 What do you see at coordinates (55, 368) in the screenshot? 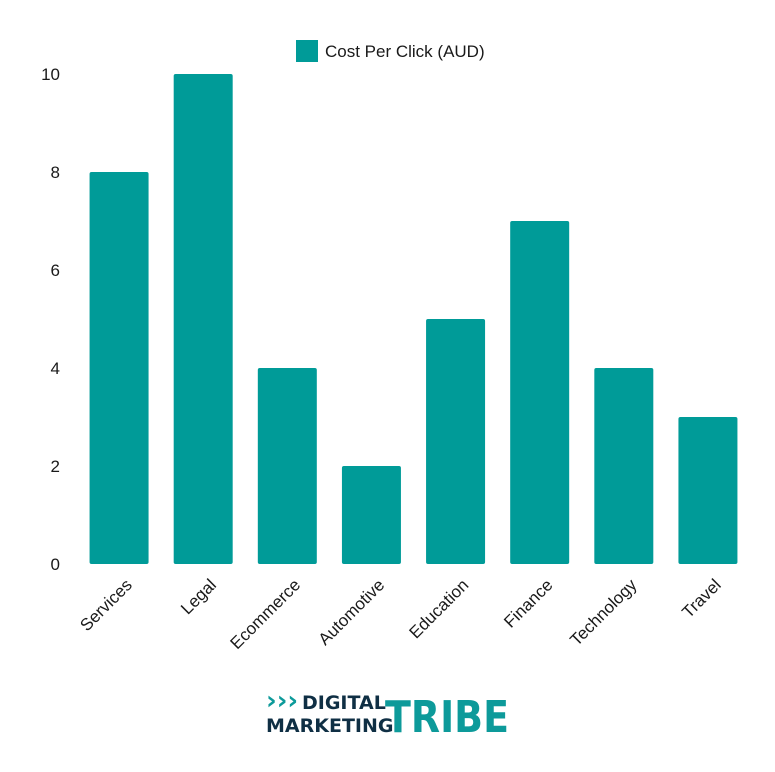
I see `y-tick-label: 4` at bounding box center [55, 368].